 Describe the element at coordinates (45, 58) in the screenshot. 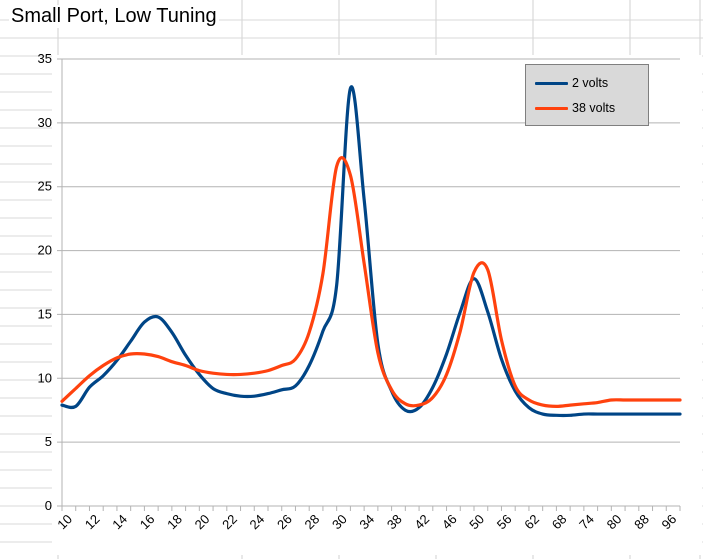

I see `y-tick-label: 35` at that location.